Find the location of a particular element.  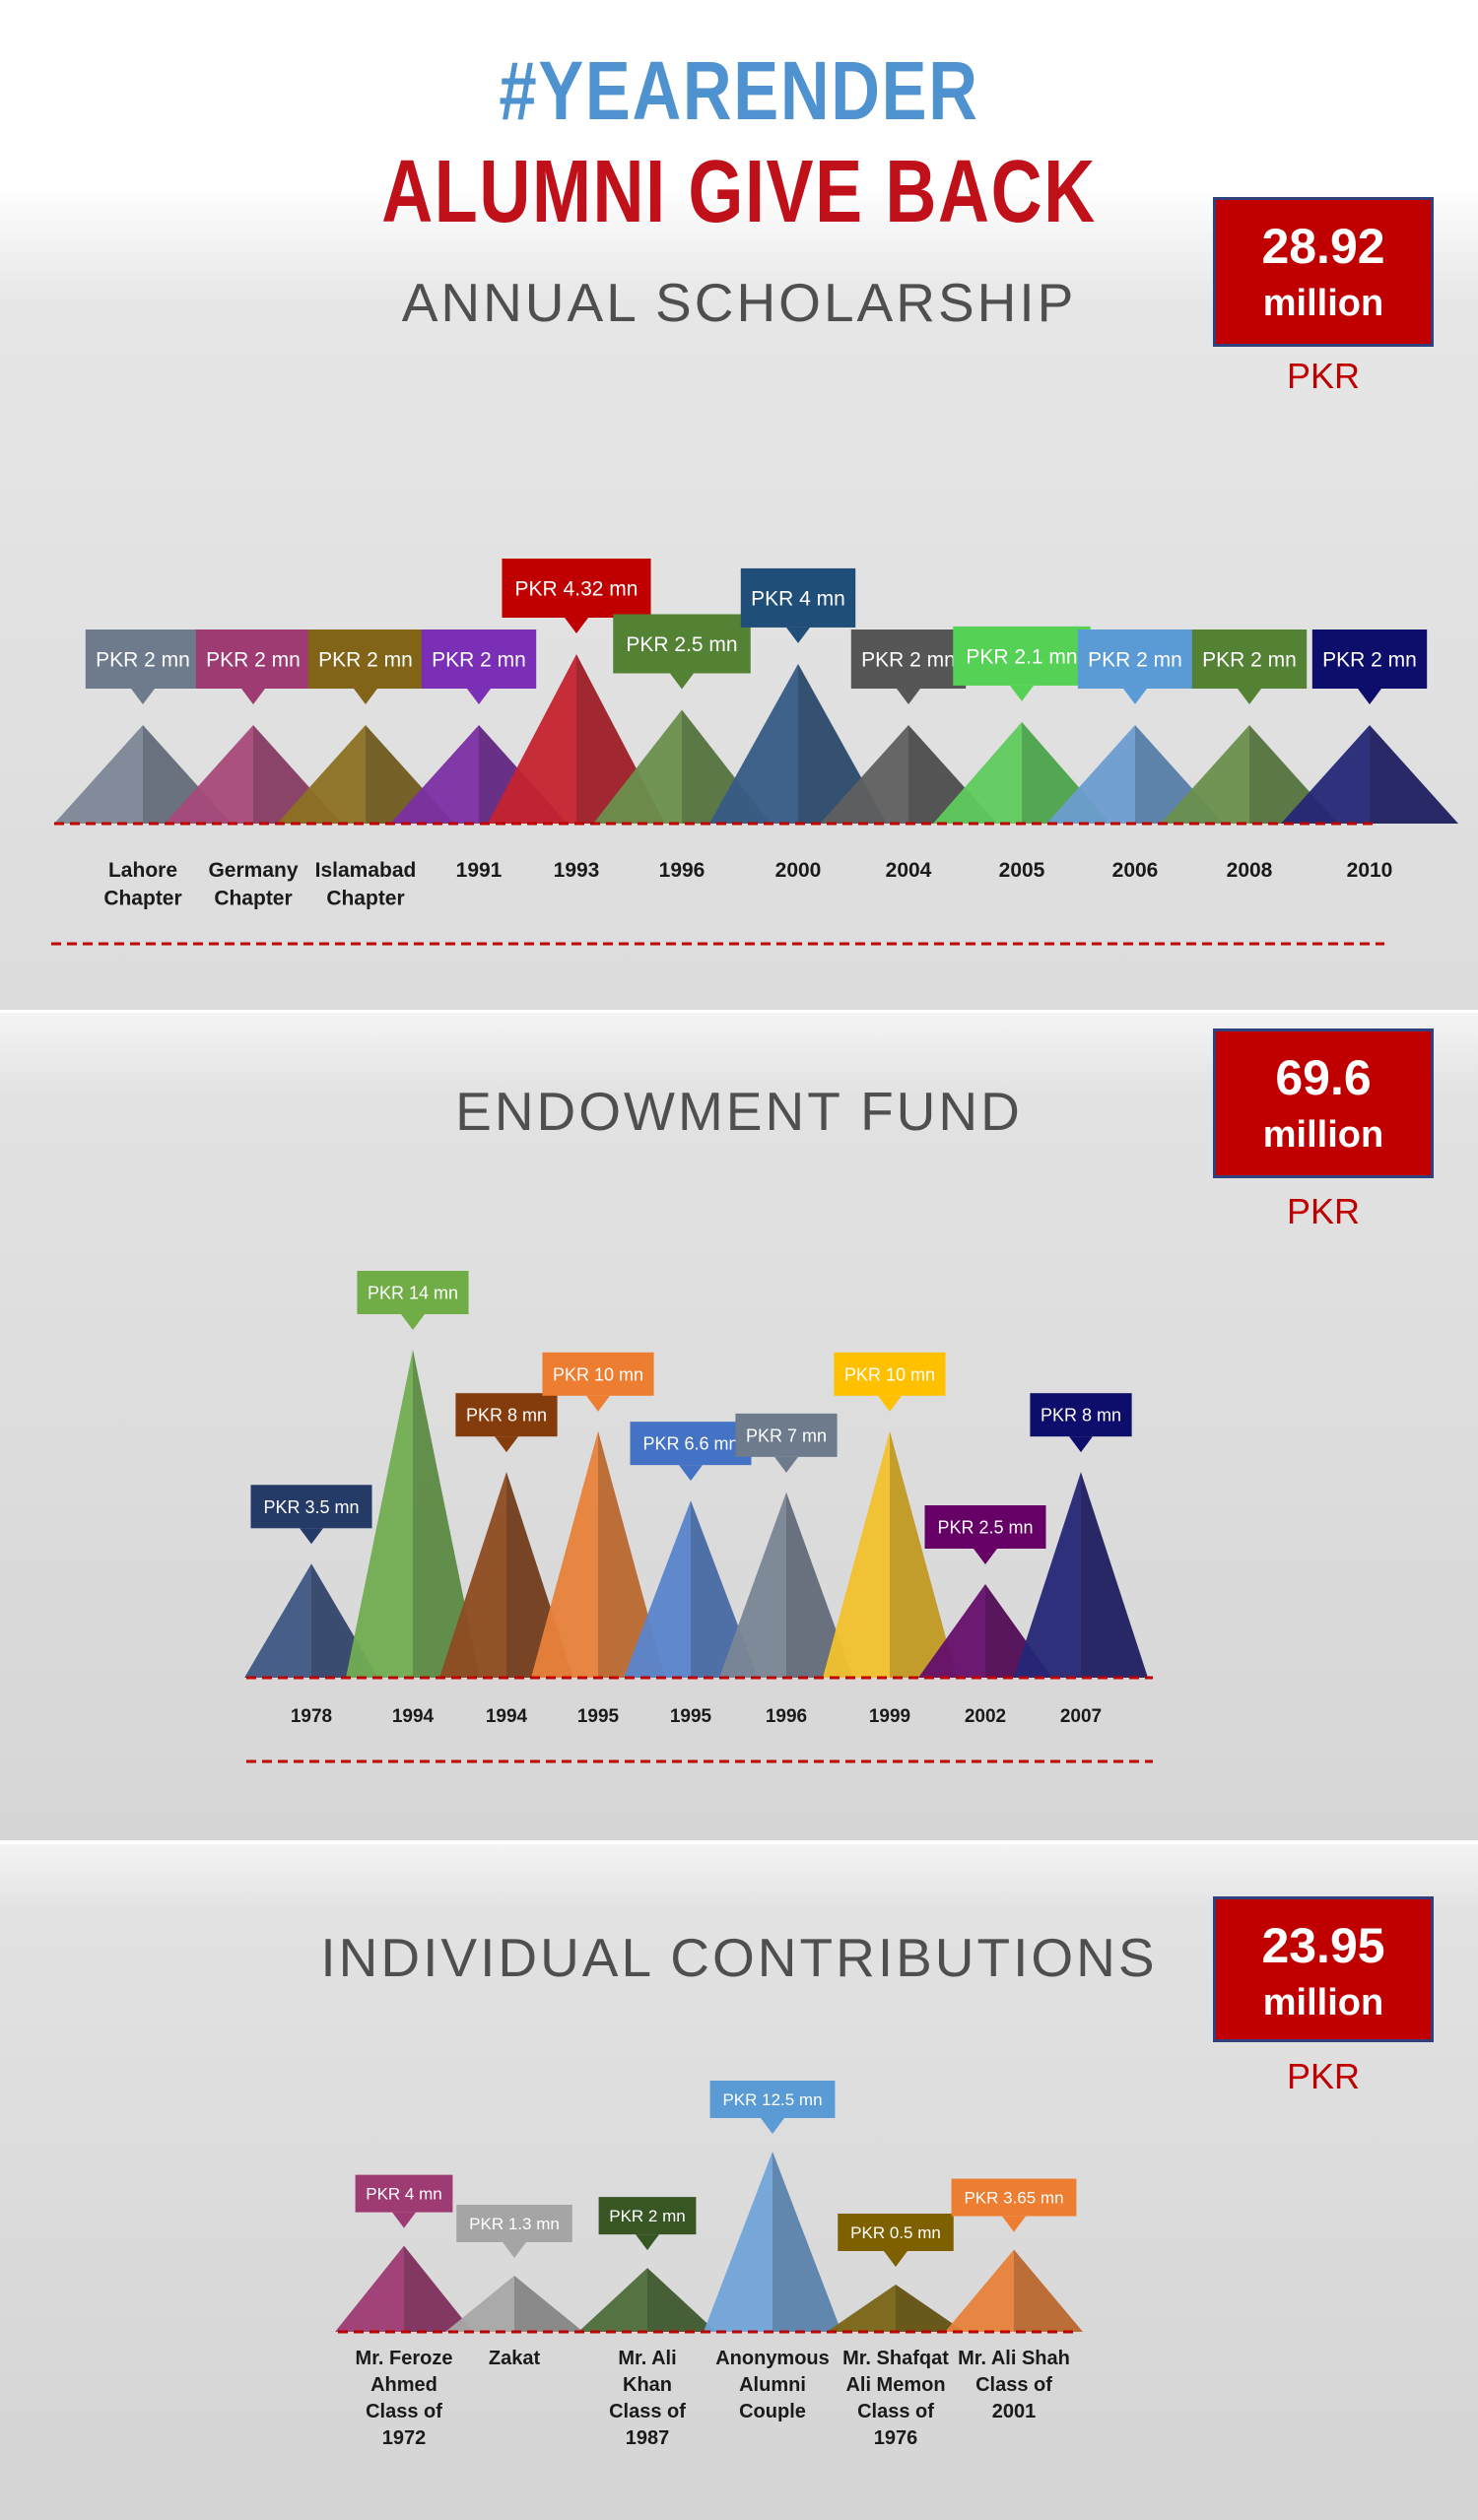

data-label: PKR 3.65 mn is located at coordinates (1014, 2205).